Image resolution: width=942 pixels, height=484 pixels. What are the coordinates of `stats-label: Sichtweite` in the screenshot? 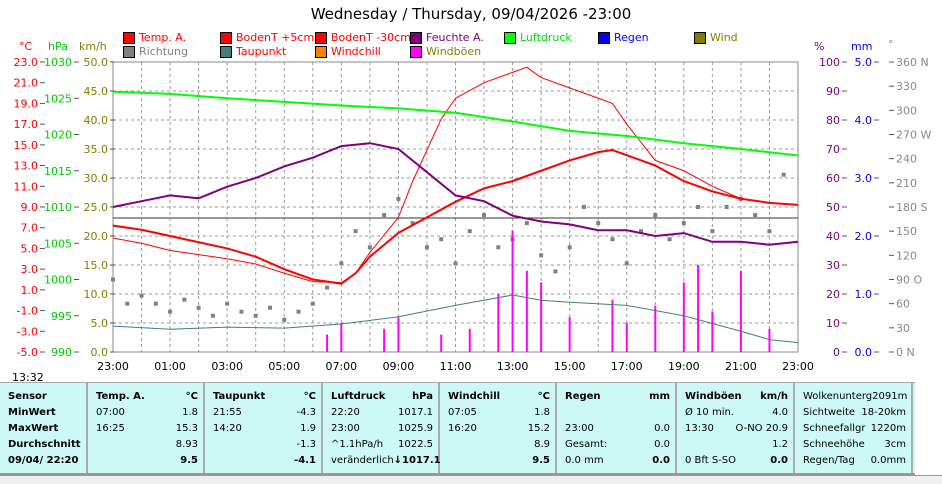 It's located at (829, 412).